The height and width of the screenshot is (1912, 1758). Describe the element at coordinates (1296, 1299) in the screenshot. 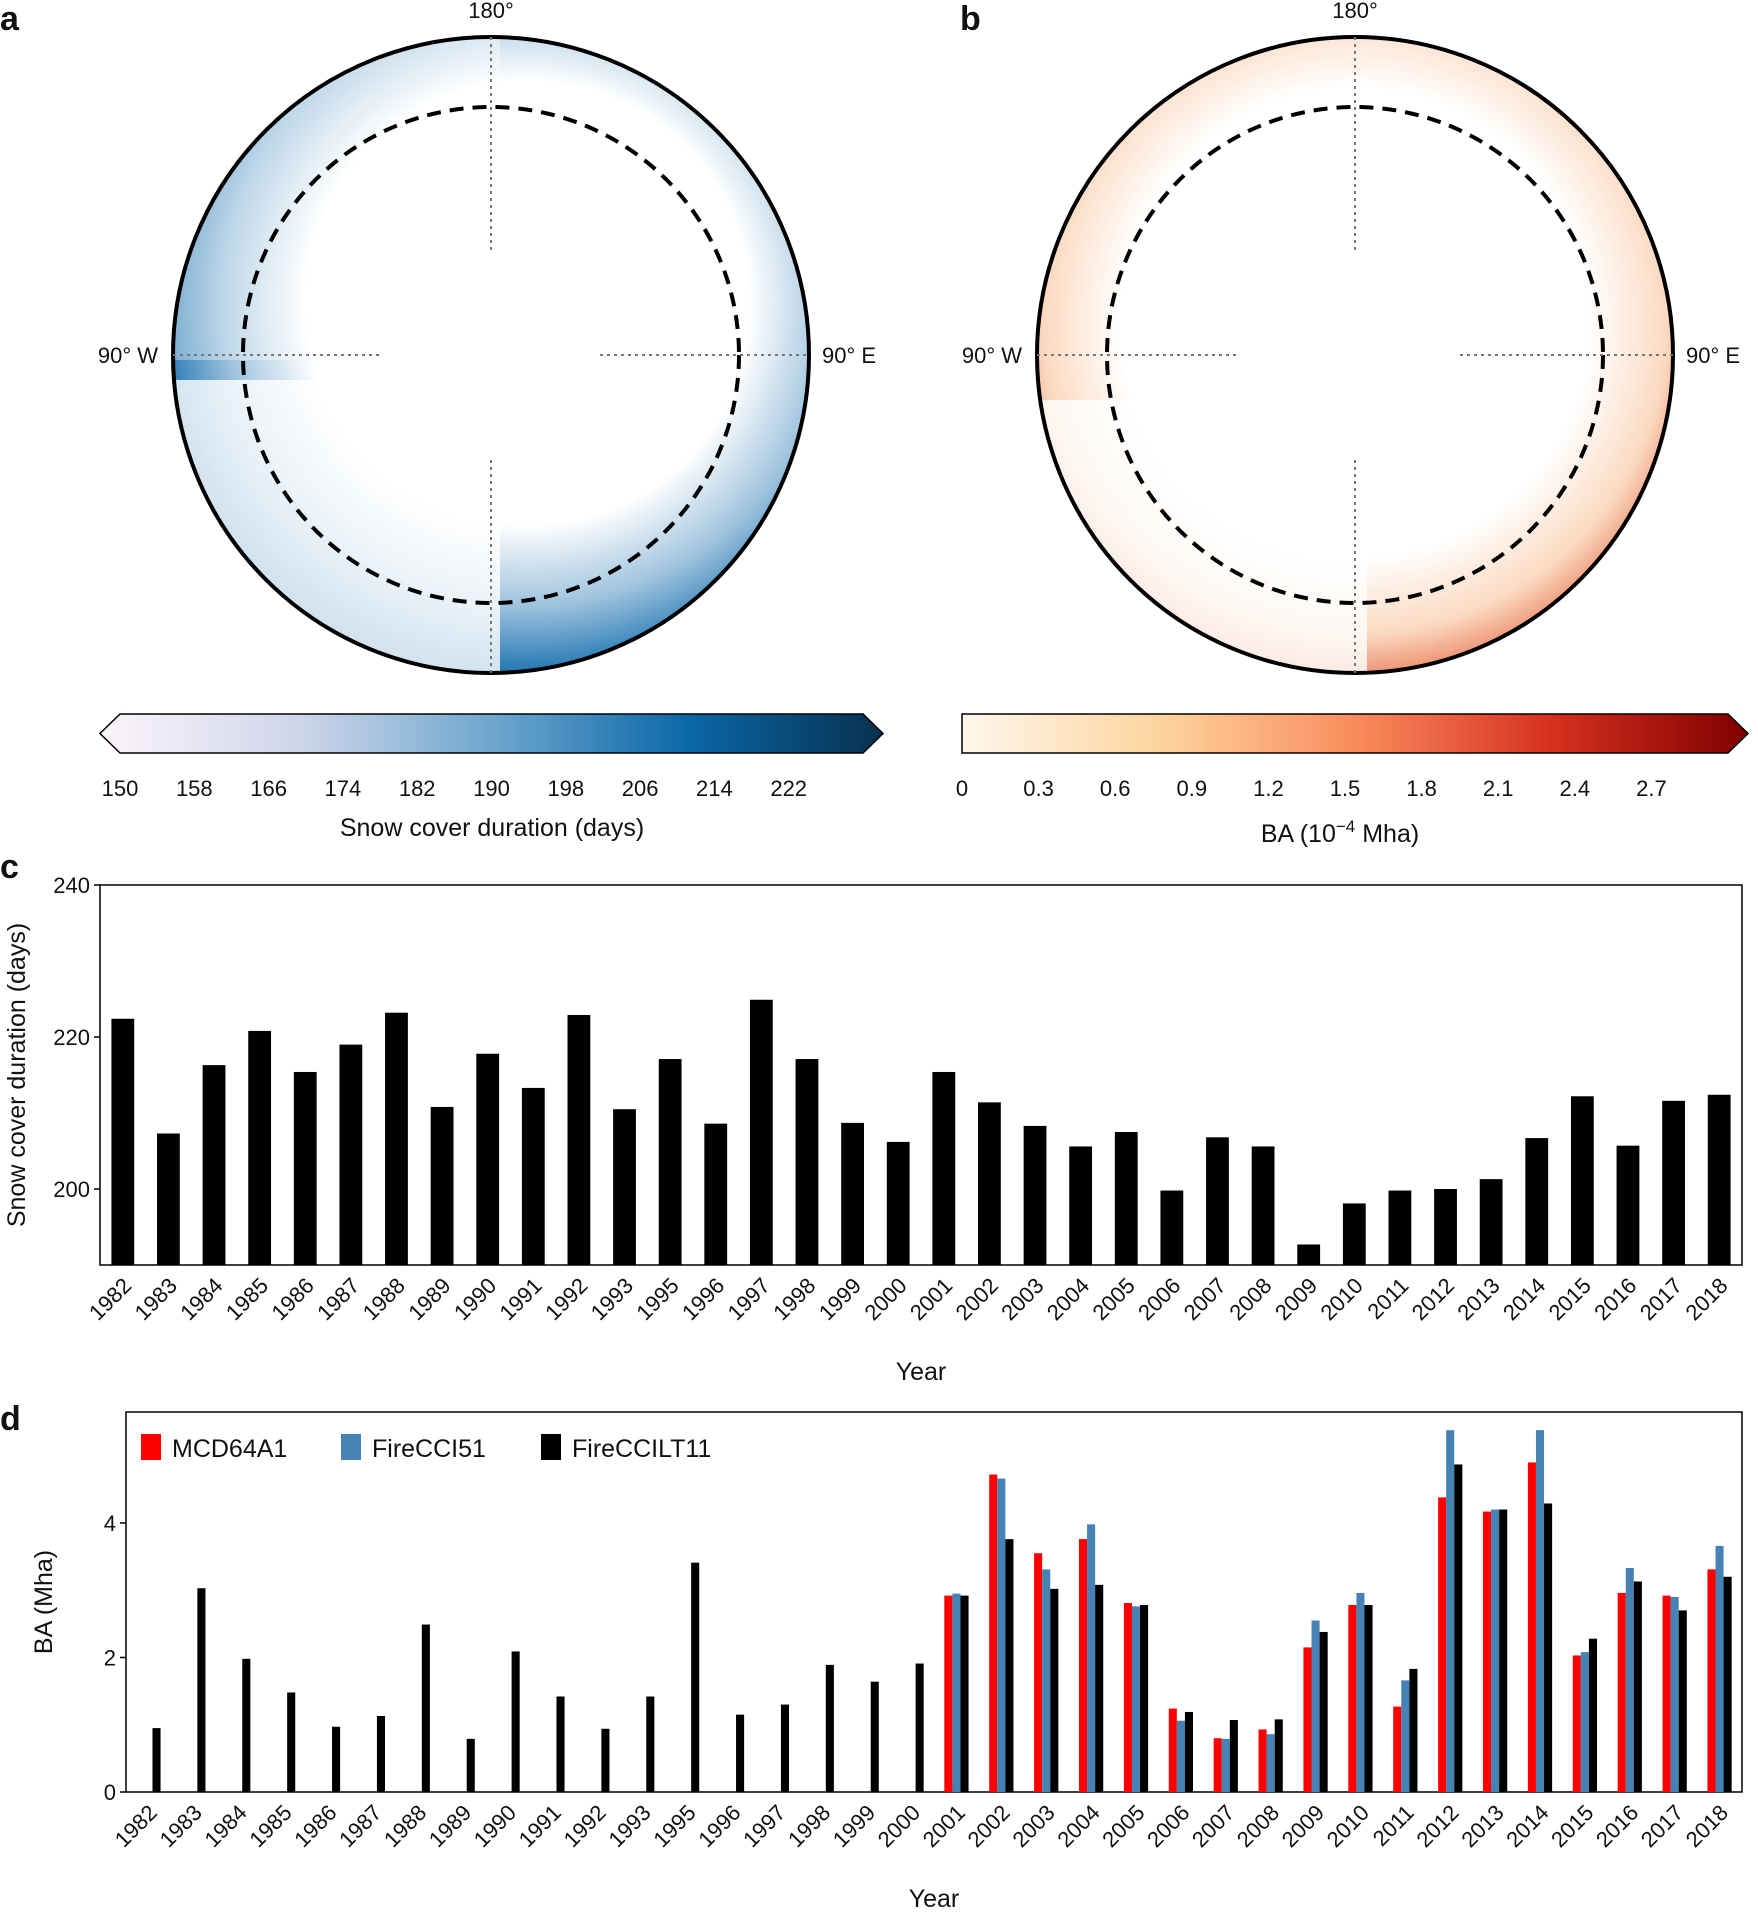

I see `x-tick-label: 2009` at that location.